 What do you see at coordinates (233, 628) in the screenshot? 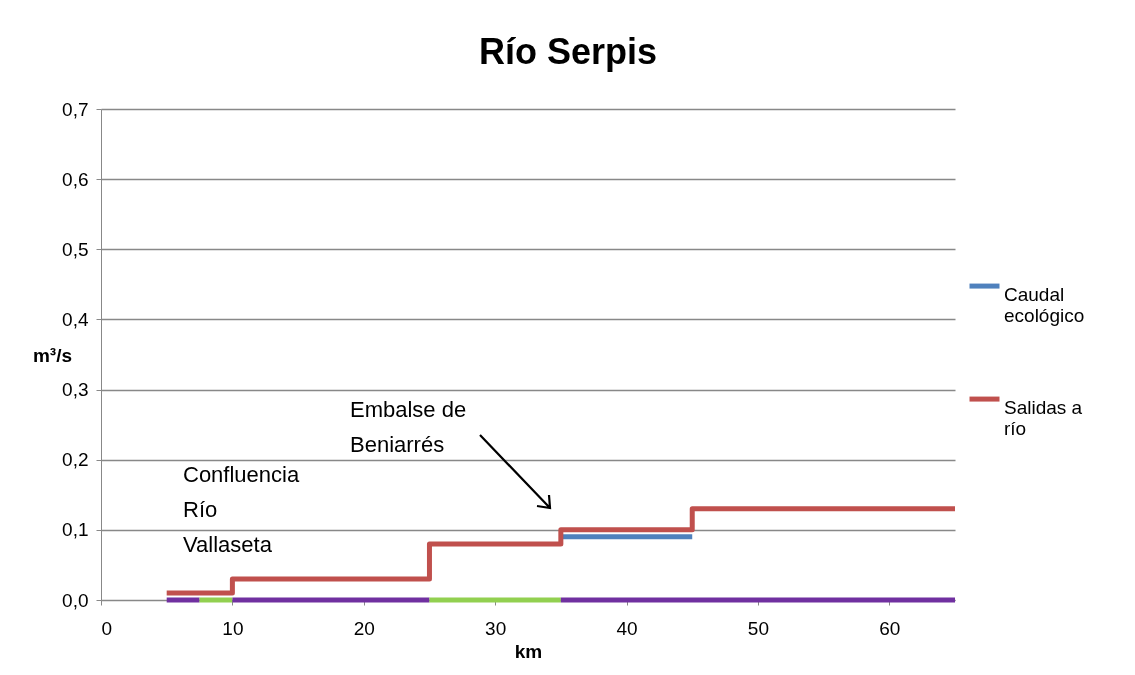
I see `x-tick-label: 10` at bounding box center [233, 628].